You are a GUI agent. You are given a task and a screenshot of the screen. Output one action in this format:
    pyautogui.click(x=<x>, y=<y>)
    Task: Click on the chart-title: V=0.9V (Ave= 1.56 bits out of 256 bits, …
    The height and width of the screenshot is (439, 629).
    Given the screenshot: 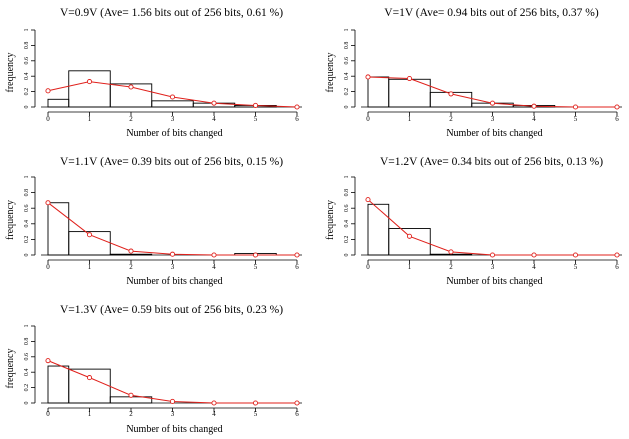 What is the action you would take?
    pyautogui.click(x=171, y=13)
    